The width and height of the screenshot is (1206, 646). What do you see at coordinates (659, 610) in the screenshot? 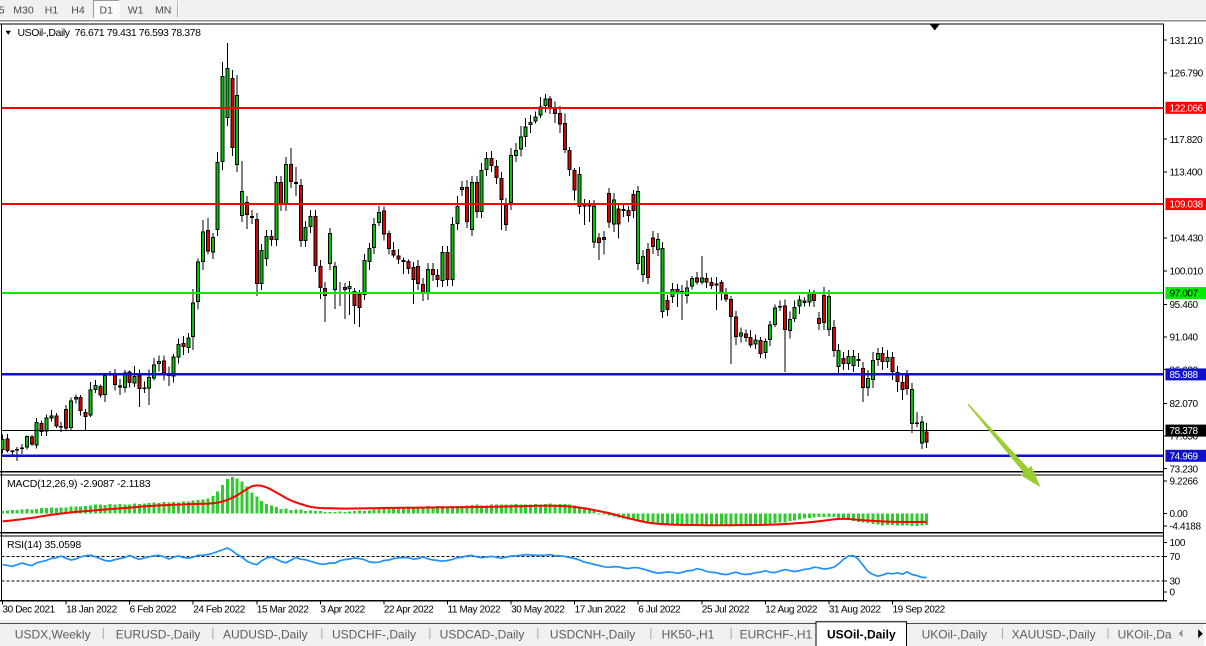
I see `svg-text: 6 Jul 2022` at bounding box center [659, 610].